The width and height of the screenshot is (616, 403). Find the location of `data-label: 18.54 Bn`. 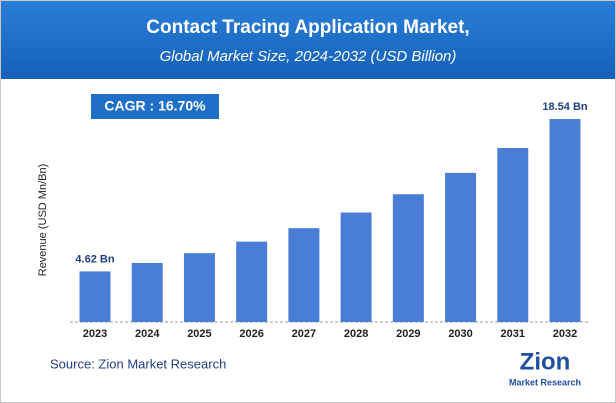

data-label: 18.54 Bn is located at coordinates (565, 107).